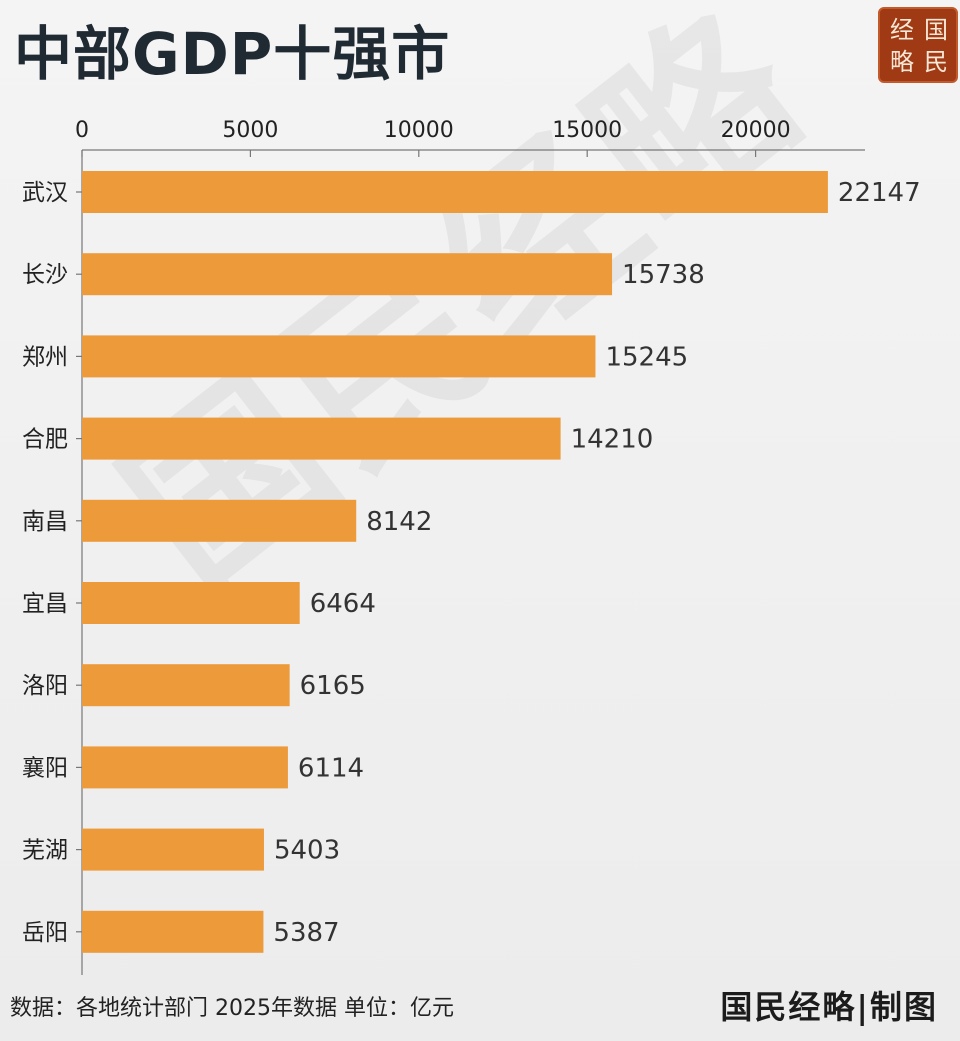 The image size is (960, 1041). What do you see at coordinates (45, 440) in the screenshot?
I see `category-label: 合肥` at bounding box center [45, 440].